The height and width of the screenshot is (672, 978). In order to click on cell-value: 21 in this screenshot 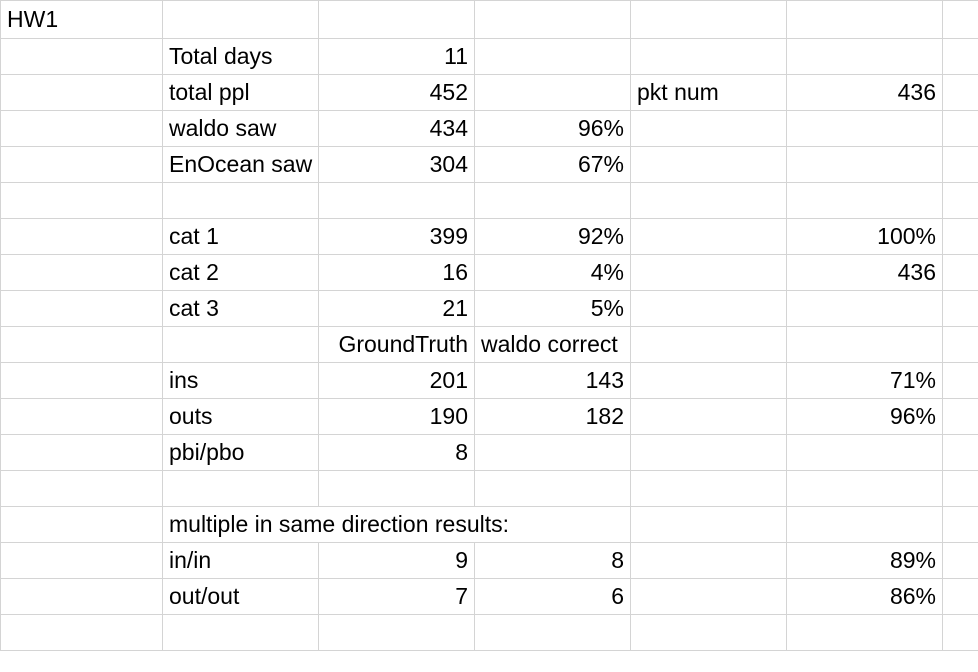, I will do `click(396, 308)`.